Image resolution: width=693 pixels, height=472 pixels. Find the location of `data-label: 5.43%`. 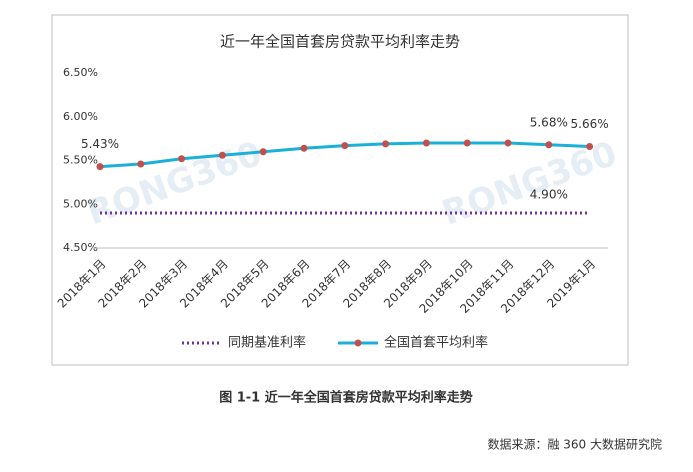

data-label: 5.43% is located at coordinates (100, 144).